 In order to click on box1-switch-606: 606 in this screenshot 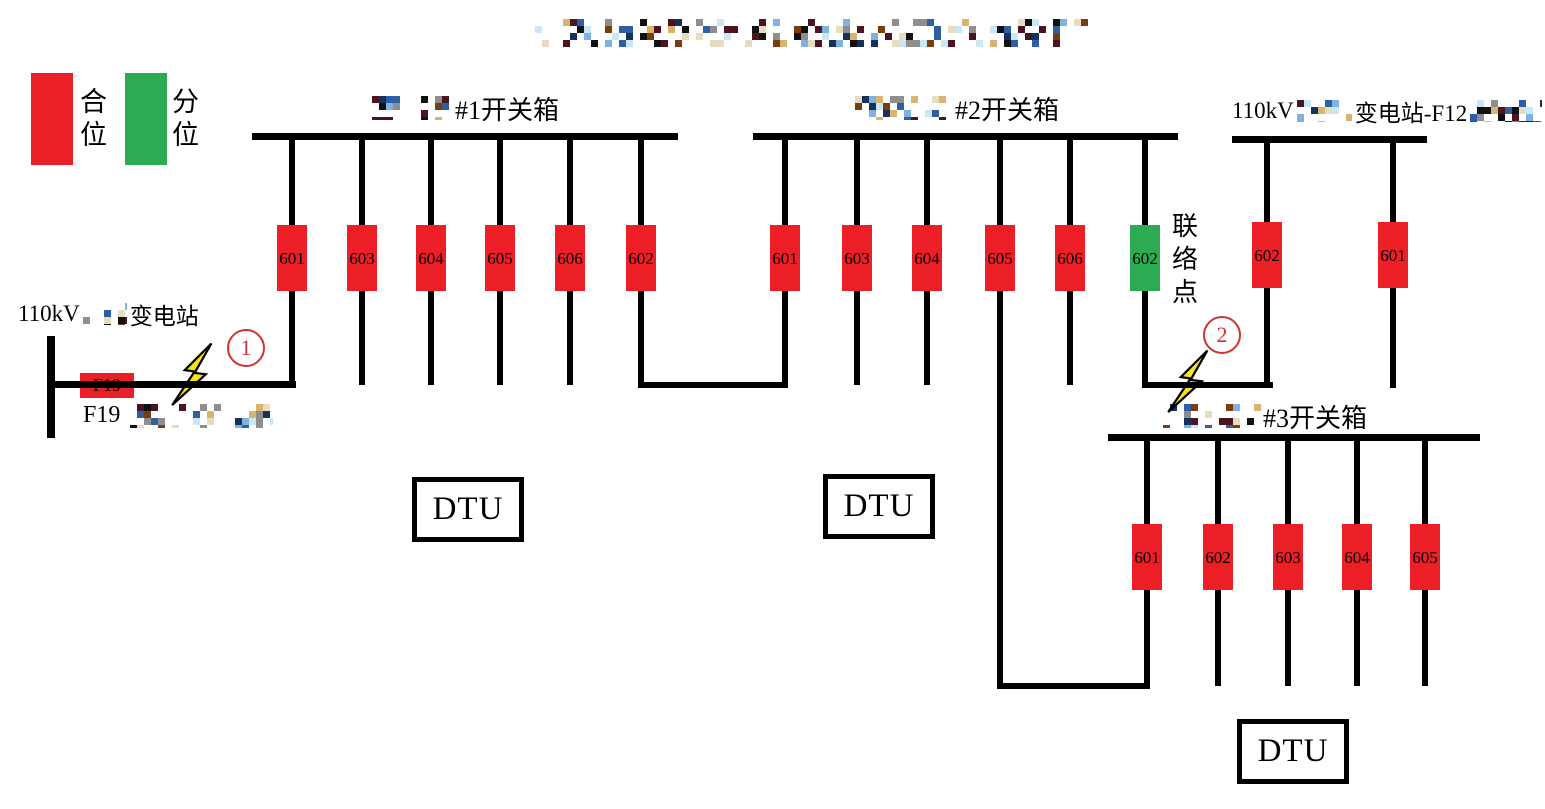, I will do `click(570, 258)`.